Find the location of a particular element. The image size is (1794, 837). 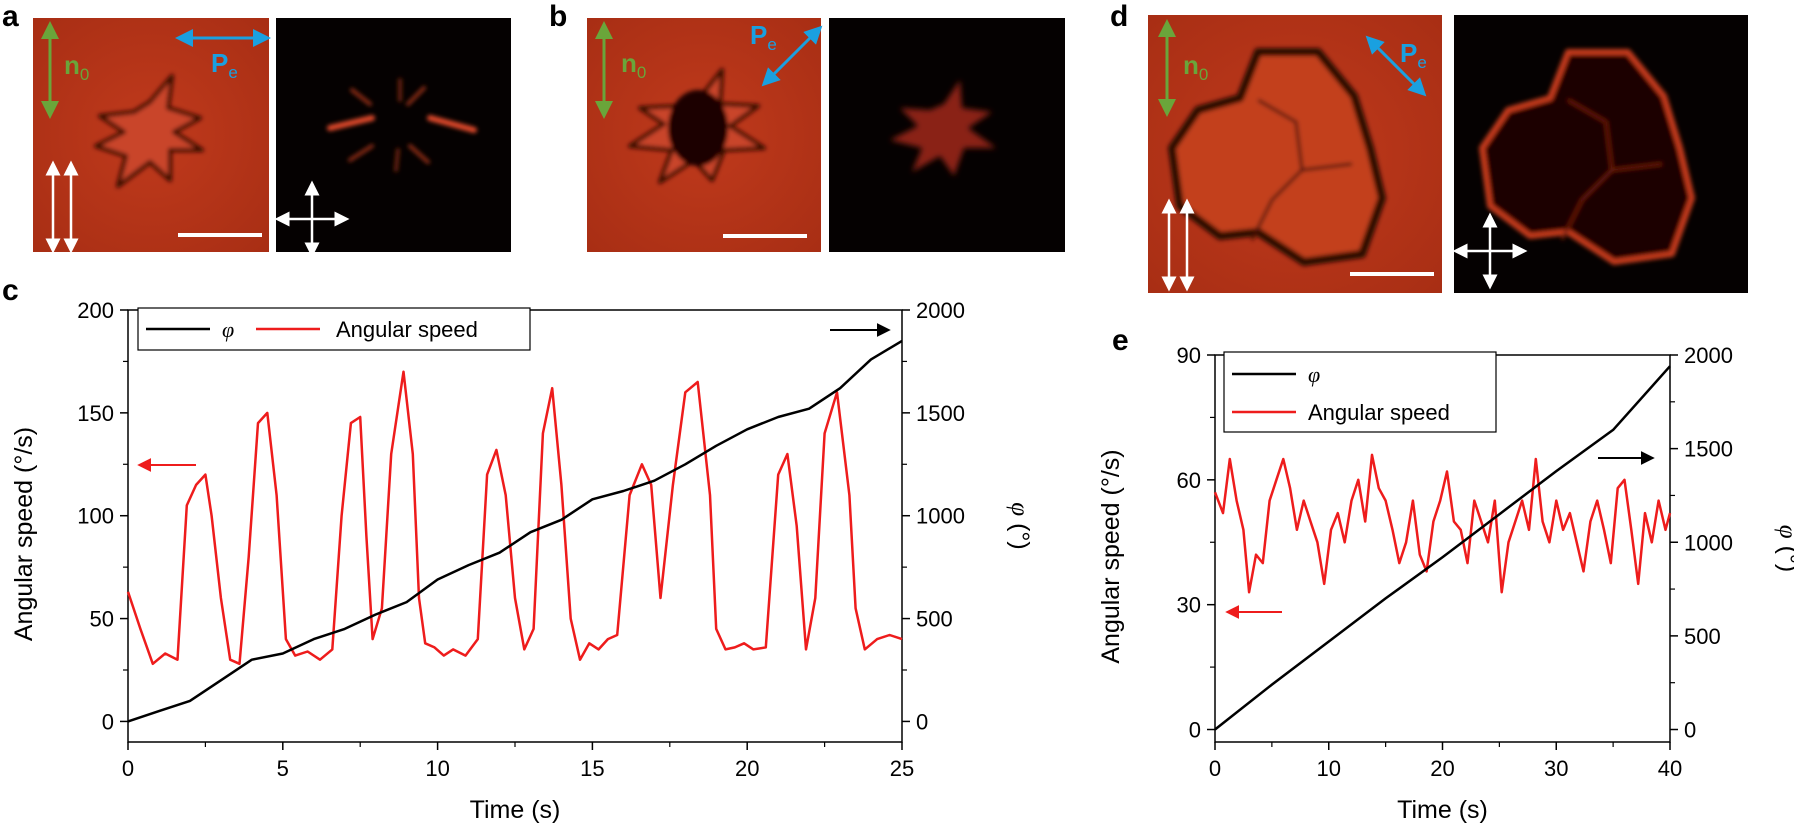

angular-speed-line is located at coordinates (1442, 523).